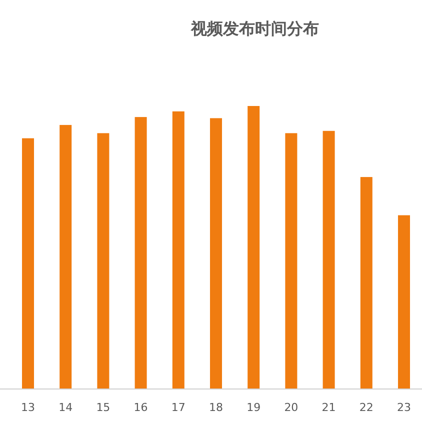 This screenshot has width=422, height=422. What do you see at coordinates (103, 407) in the screenshot?
I see `x-tick-label: 15` at bounding box center [103, 407].